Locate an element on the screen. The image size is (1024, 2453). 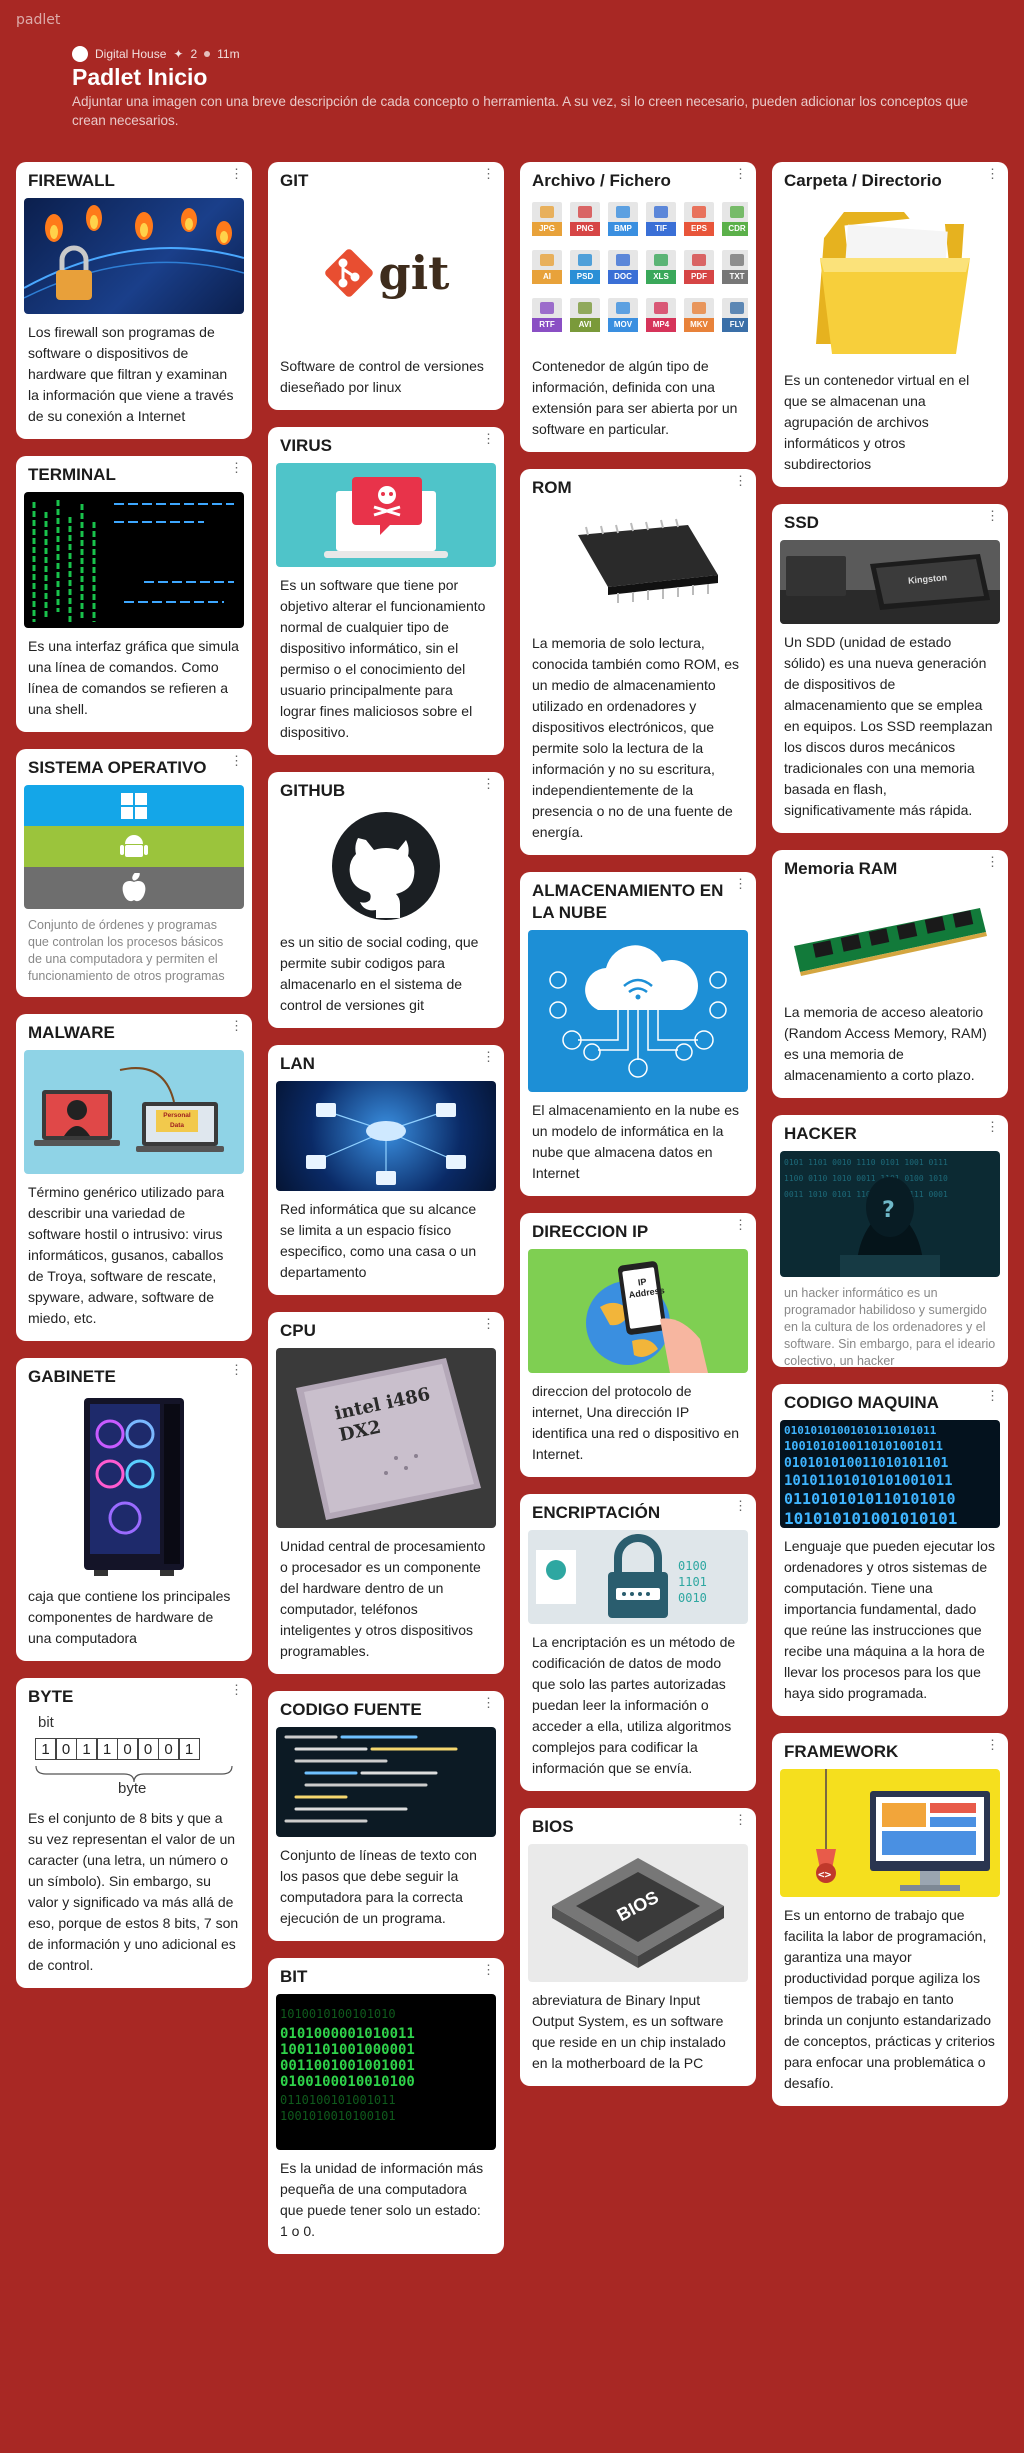
post-image-intel-cpu: intel i486 DX2 is located at coordinates (386, 1438).